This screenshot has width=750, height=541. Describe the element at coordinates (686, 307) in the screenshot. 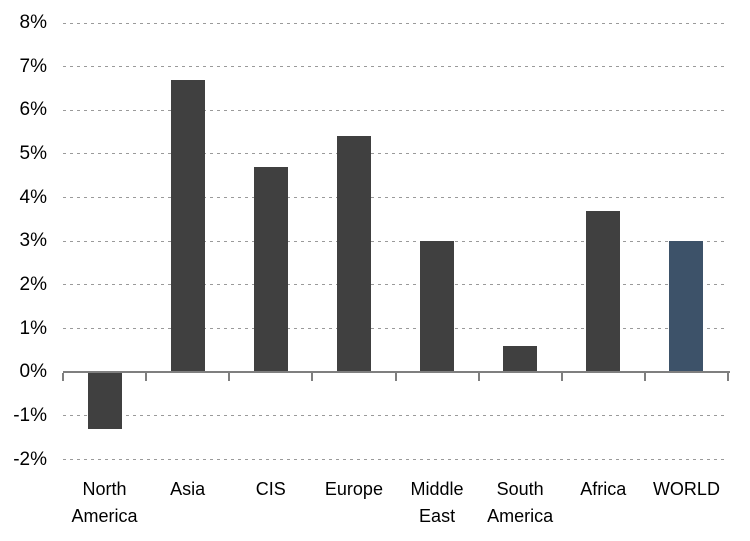

I see `bar-world` at that location.